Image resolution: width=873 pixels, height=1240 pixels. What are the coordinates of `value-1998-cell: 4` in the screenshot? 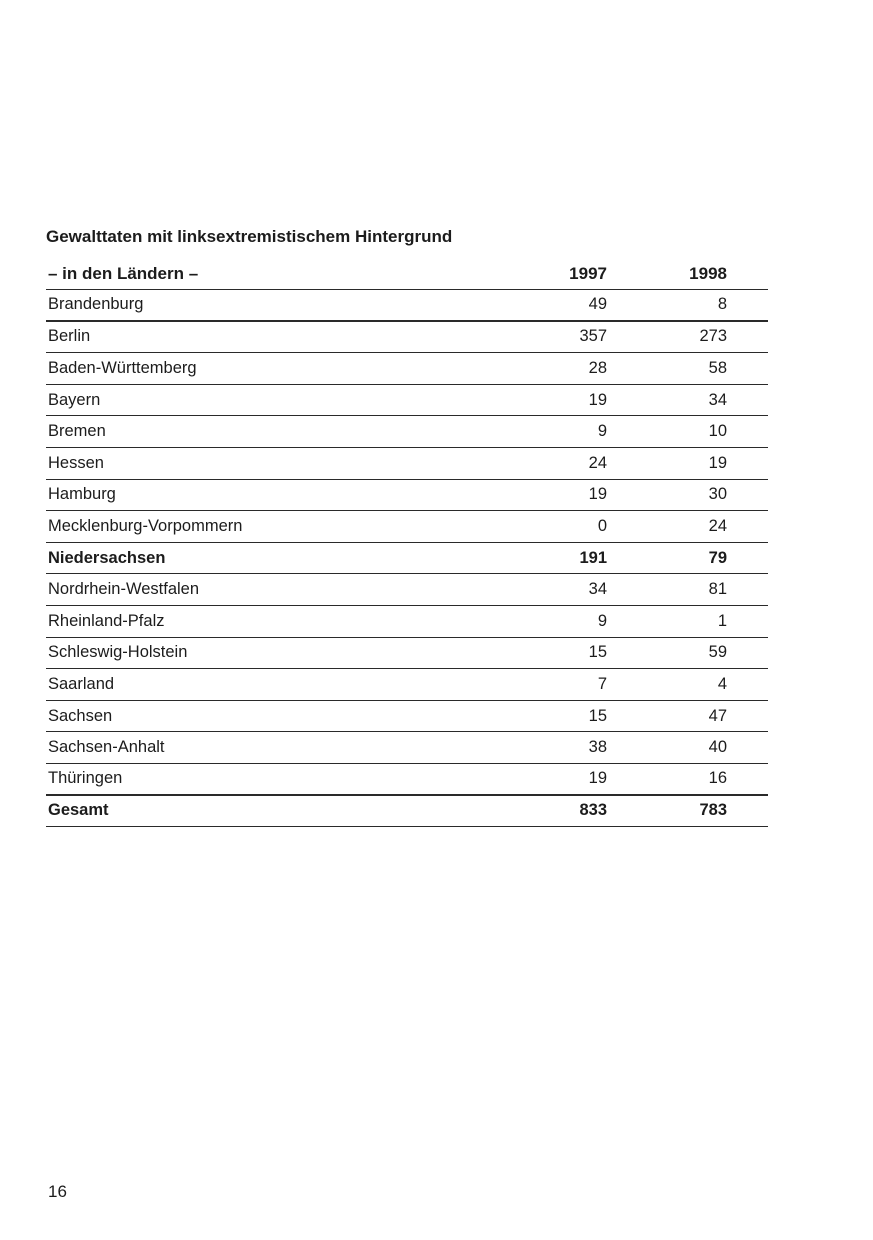 It's located at (722, 683).